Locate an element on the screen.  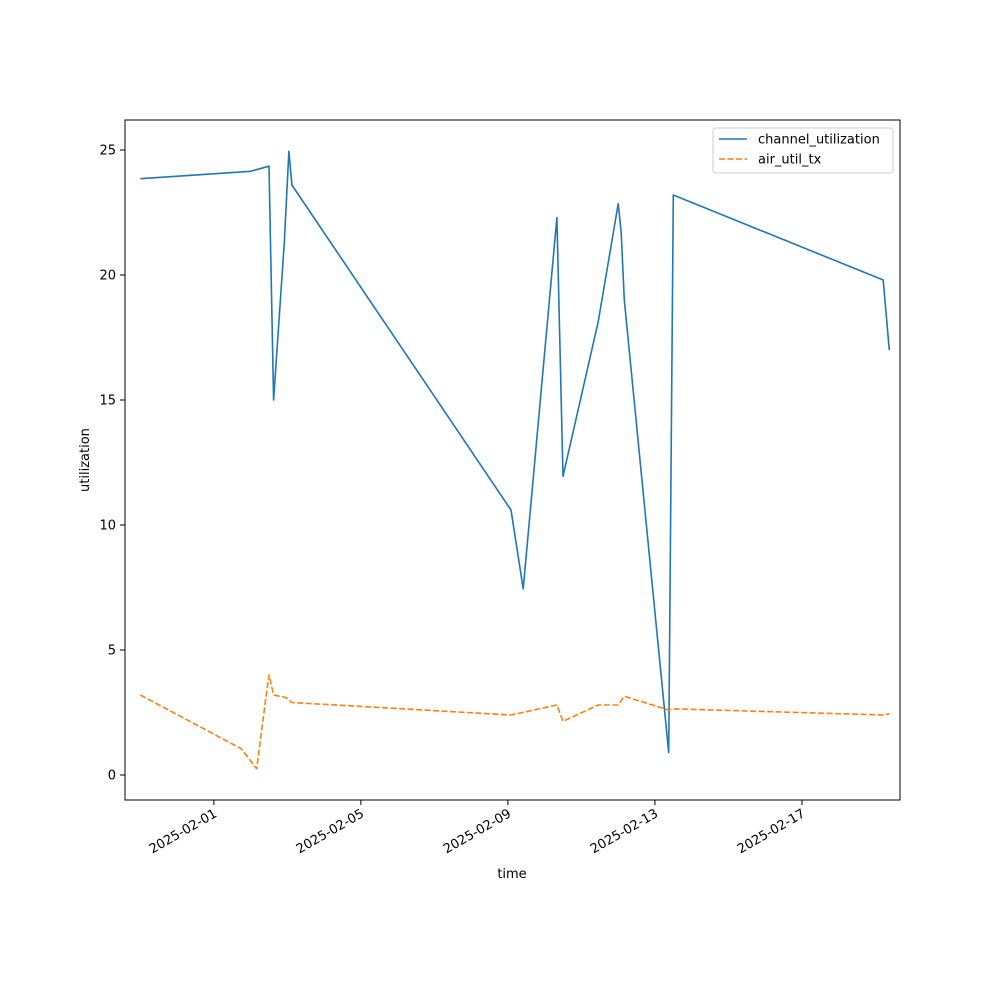
y-tick-label: 15 is located at coordinates (107, 401).